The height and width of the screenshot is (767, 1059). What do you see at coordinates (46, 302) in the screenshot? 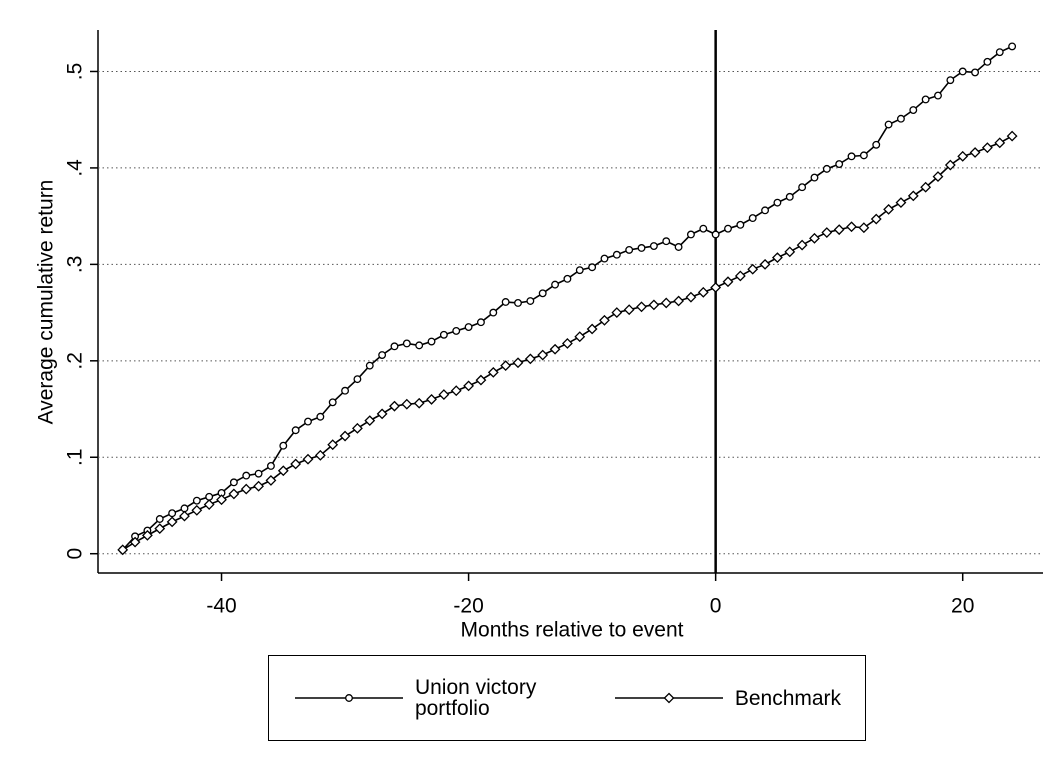
I see `y-axis-label: Average cumulative return` at bounding box center [46, 302].